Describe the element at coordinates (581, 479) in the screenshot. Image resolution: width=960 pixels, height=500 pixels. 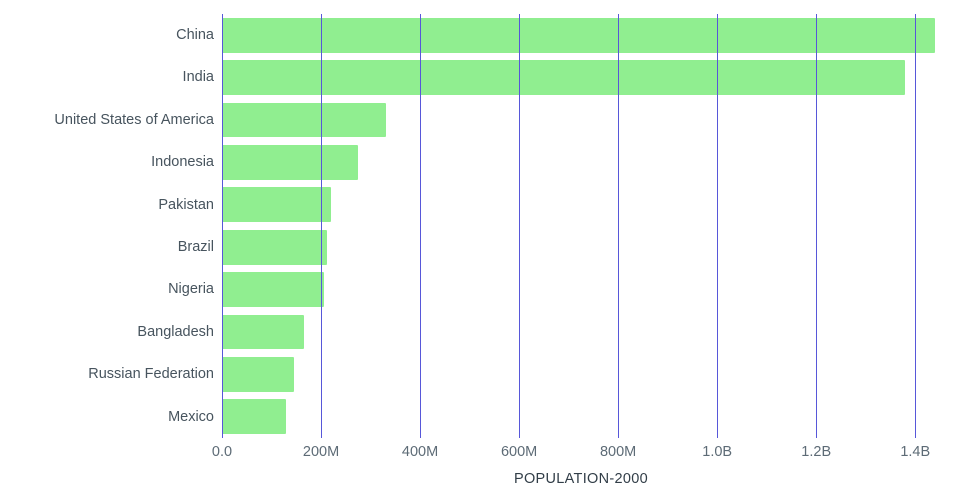
I see `x-axis-title: POPULATION-2000` at that location.